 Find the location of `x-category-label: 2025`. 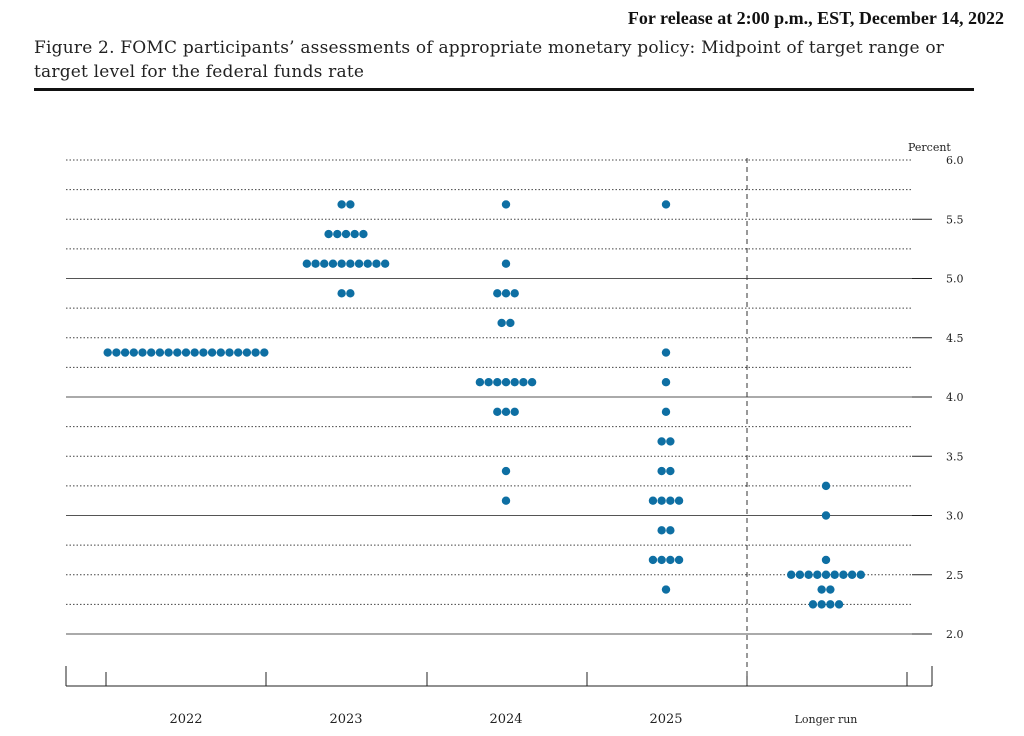

x-category-label: 2025 is located at coordinates (665, 719).